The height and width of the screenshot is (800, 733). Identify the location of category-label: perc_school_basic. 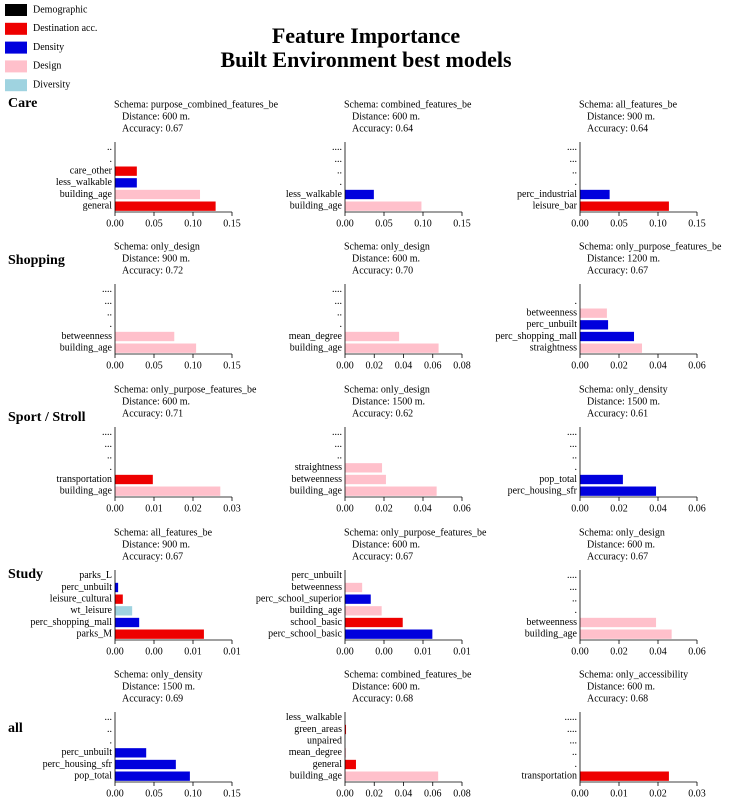
(305, 633).